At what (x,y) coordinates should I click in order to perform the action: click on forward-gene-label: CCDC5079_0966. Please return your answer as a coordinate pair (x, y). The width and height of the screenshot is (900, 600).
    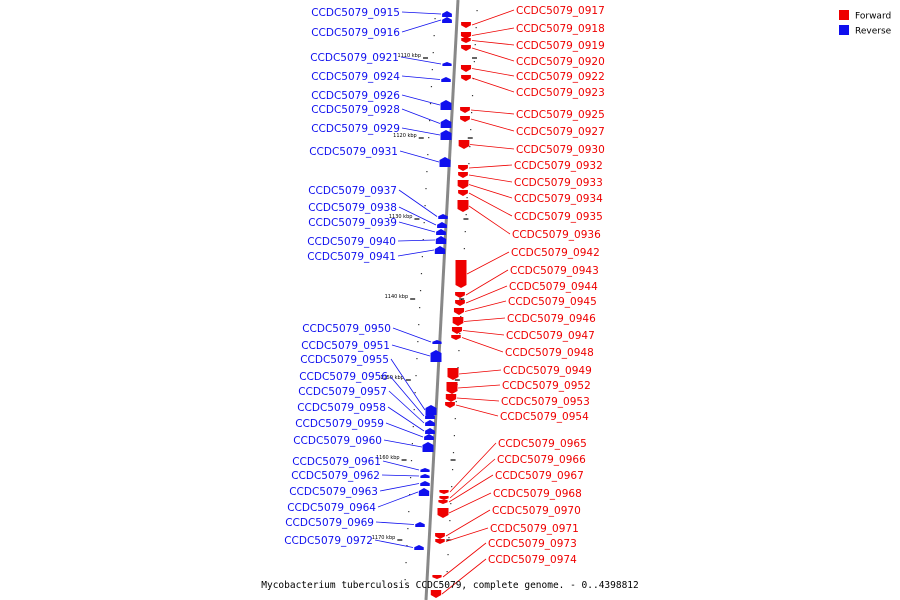
    Looking at the image, I should click on (541, 460).